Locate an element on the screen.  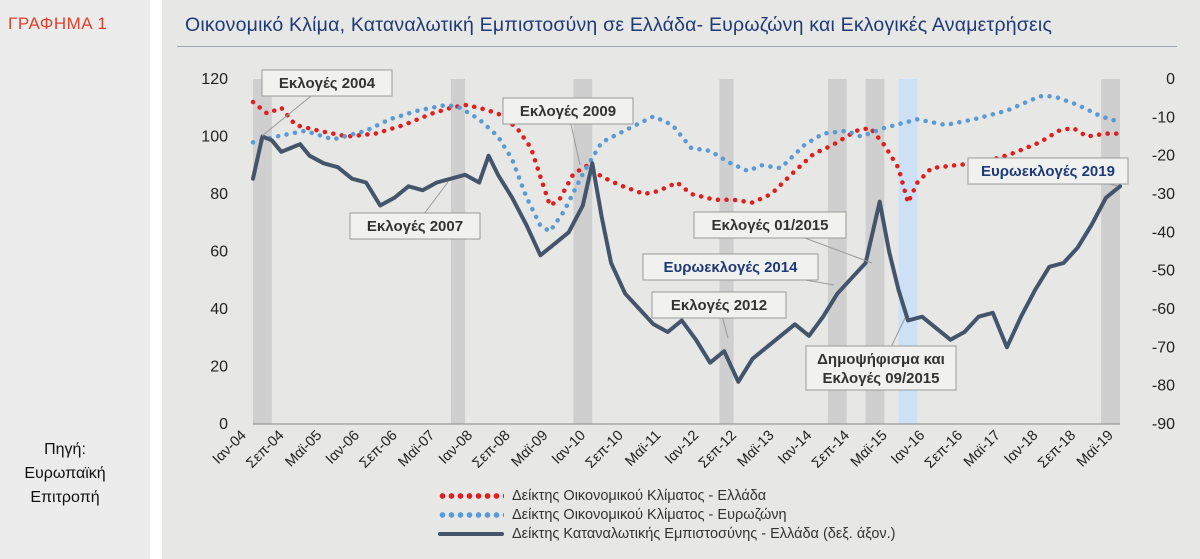
legend-swatch-blue-dotted is located at coordinates (471, 514).